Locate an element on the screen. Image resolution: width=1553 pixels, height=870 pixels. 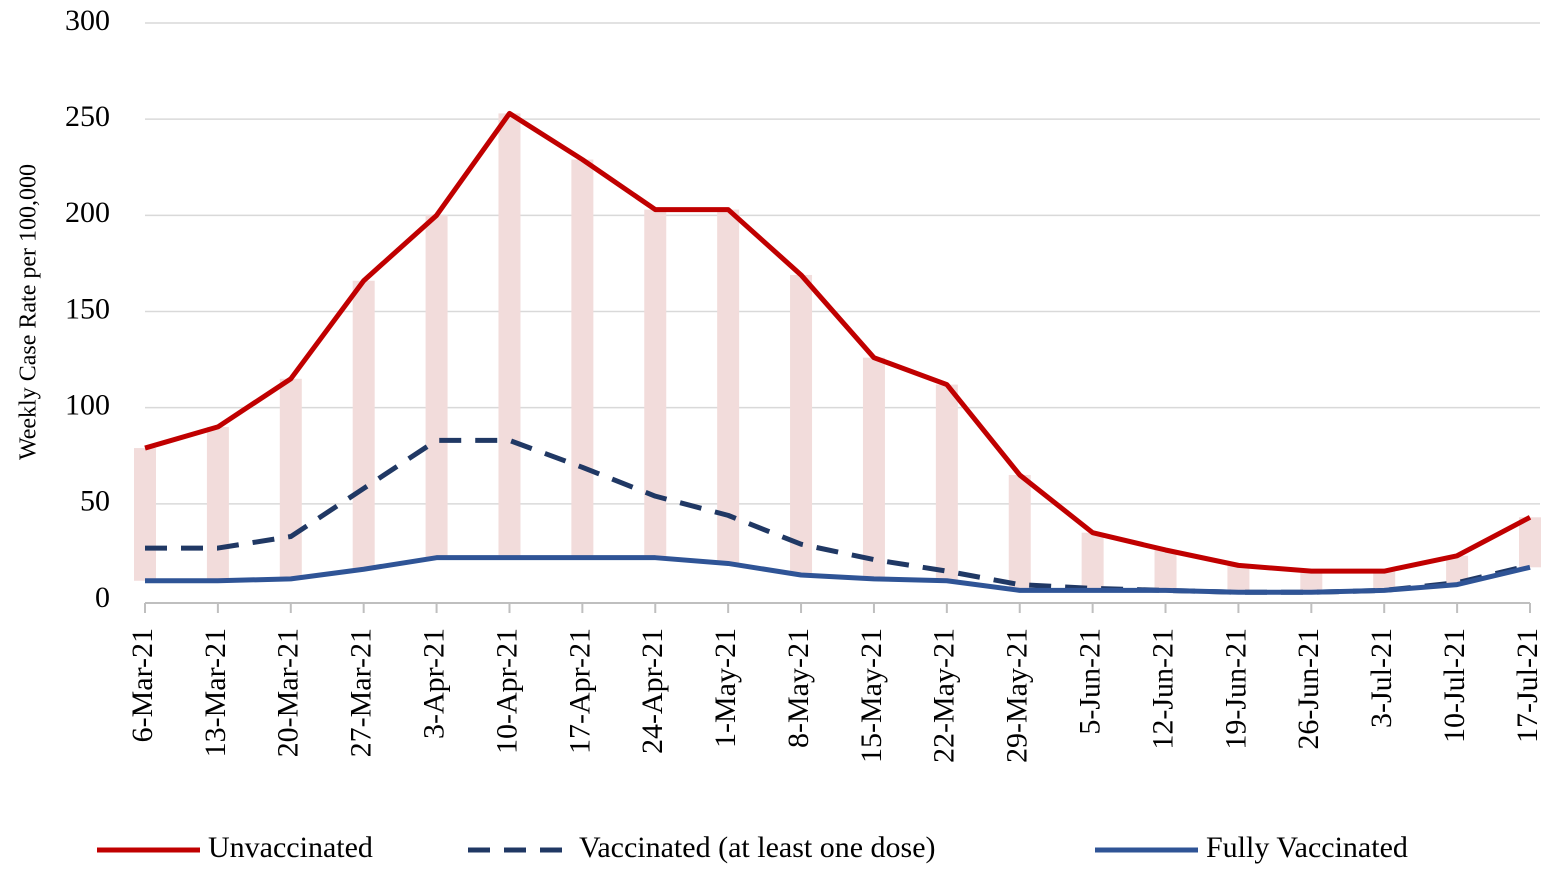
legend-label: Unvaccinated is located at coordinates (290, 847).